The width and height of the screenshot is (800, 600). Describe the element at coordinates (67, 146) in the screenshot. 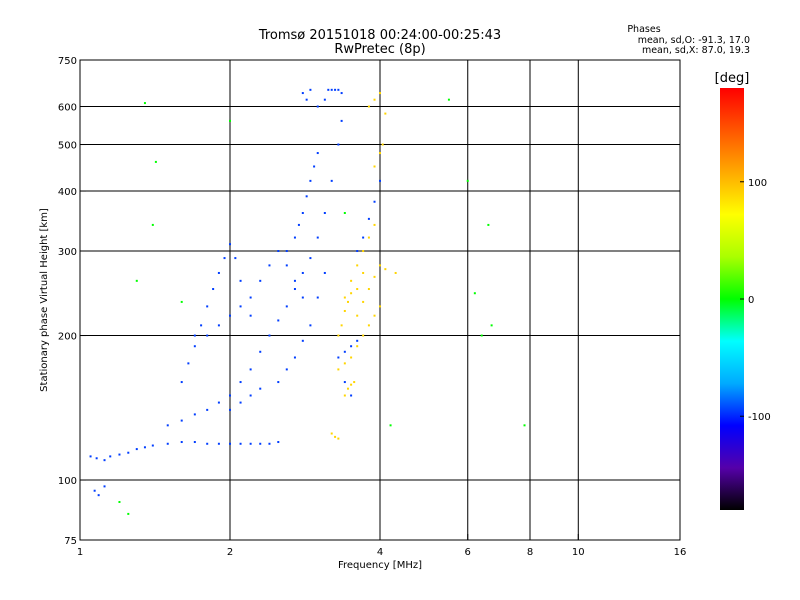

I see `y-tick-label: 500` at that location.